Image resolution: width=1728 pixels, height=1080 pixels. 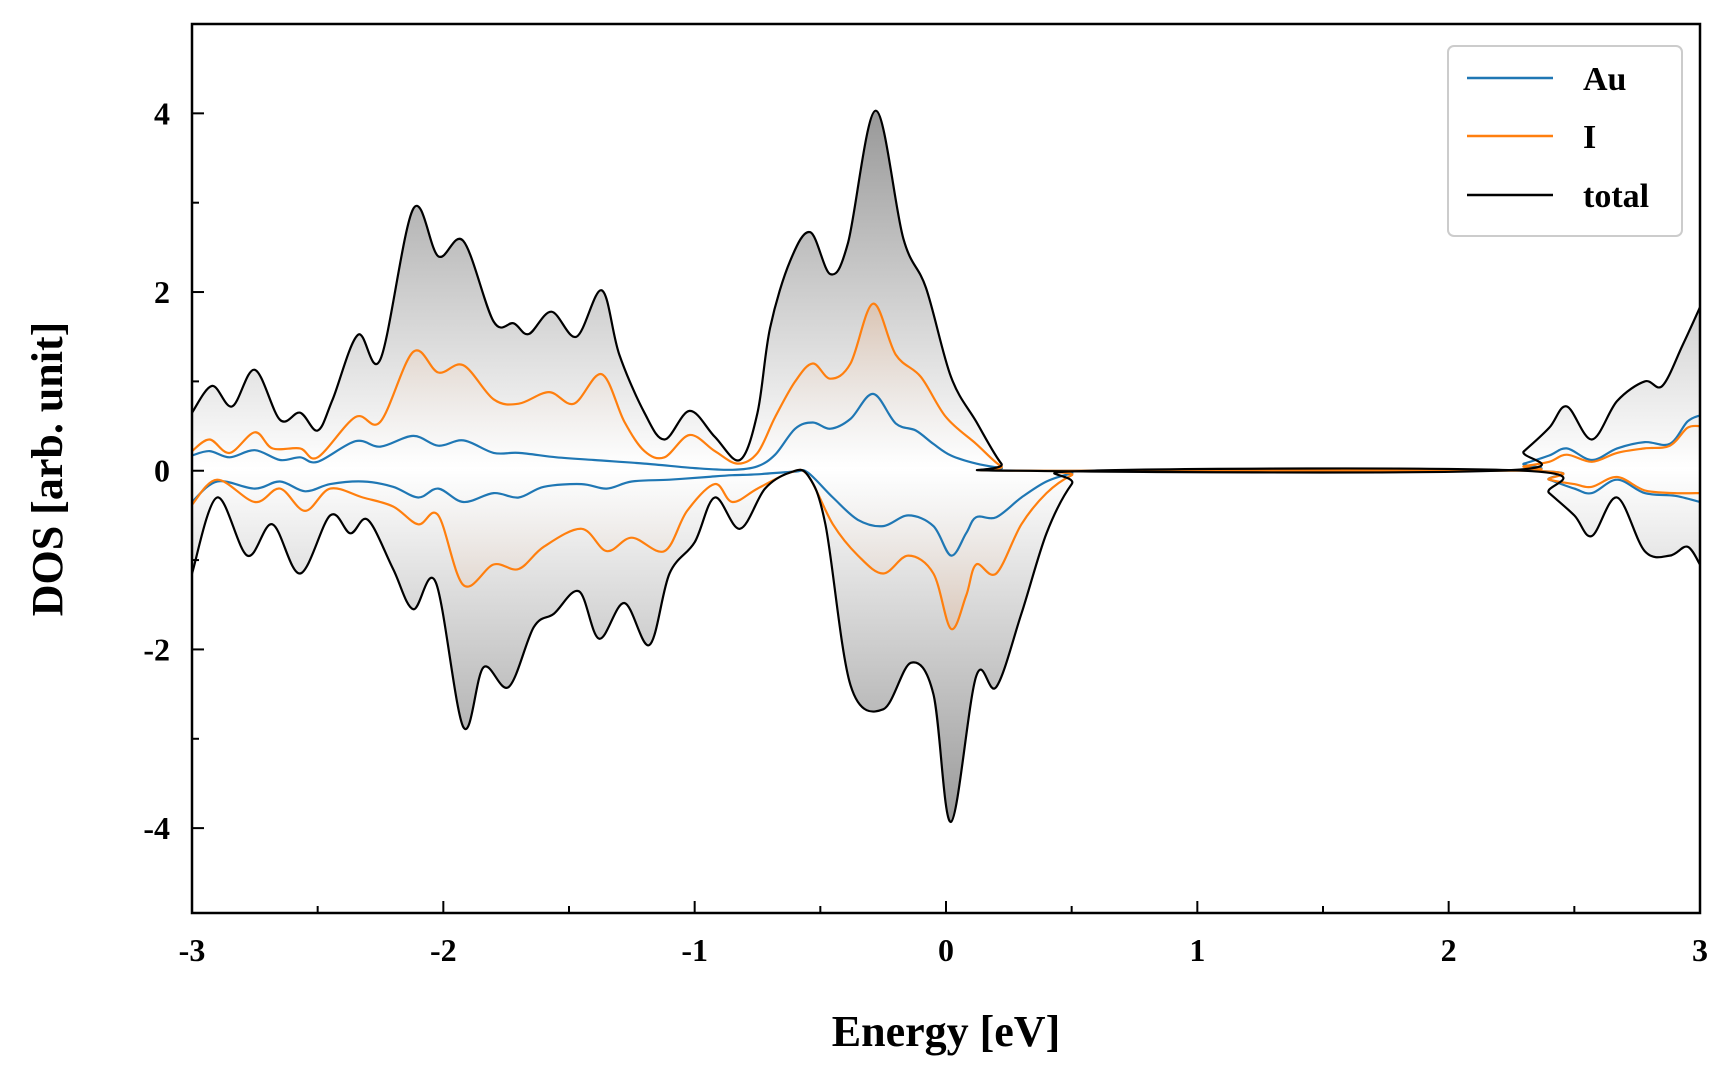 What do you see at coordinates (156, 649) in the screenshot?
I see `y-tick-label: -2` at bounding box center [156, 649].